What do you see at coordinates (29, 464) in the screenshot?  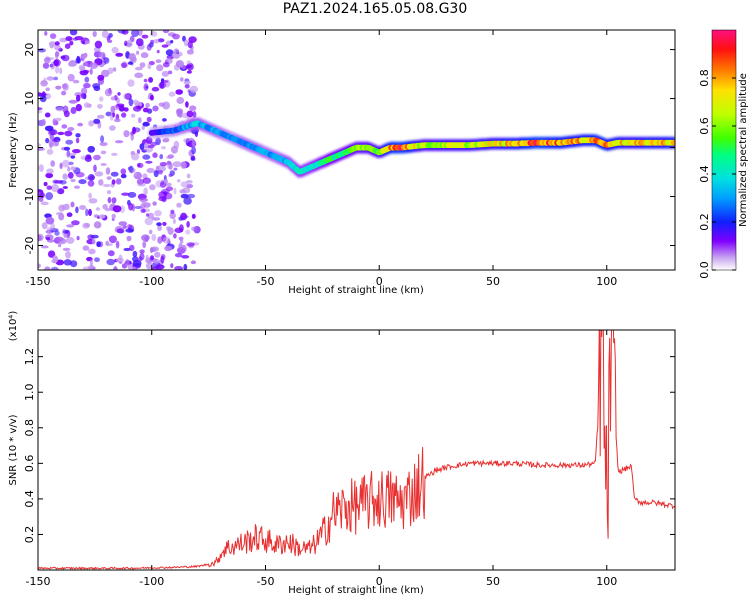 I see `y-tick-label: 0.6` at bounding box center [29, 464].